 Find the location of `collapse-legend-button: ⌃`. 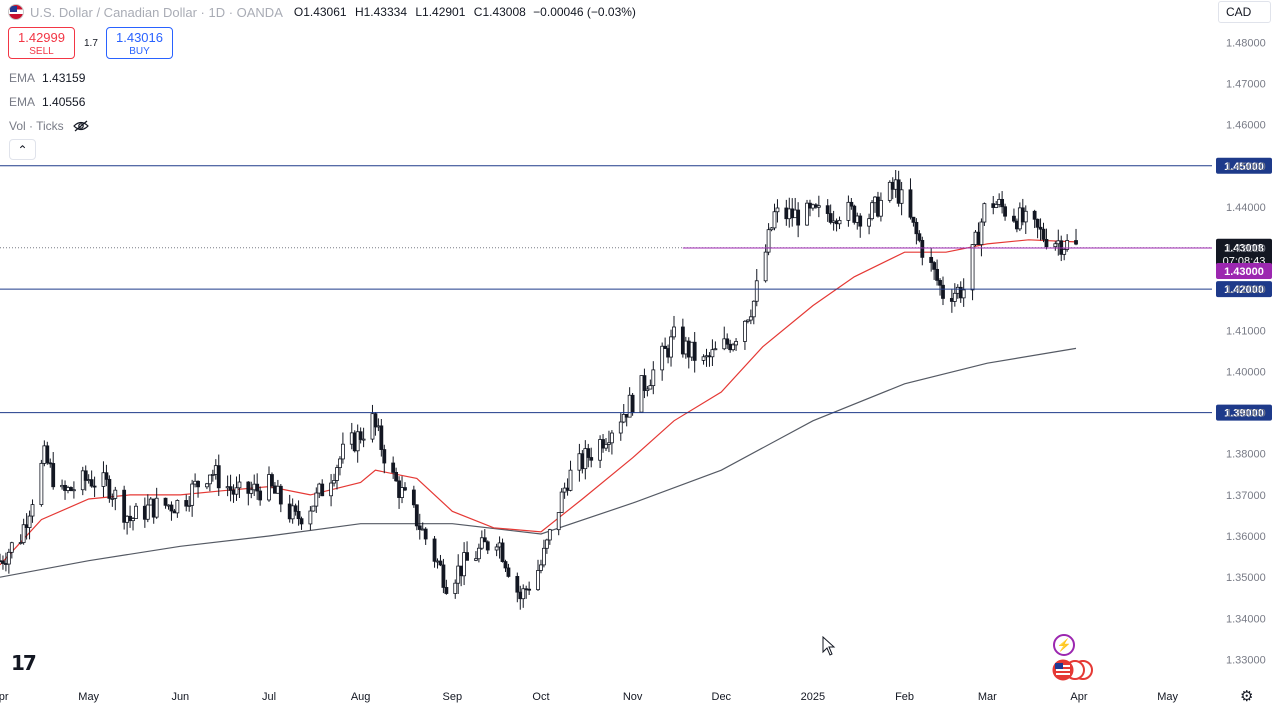

collapse-legend-button: ⌃ is located at coordinates (22, 149).